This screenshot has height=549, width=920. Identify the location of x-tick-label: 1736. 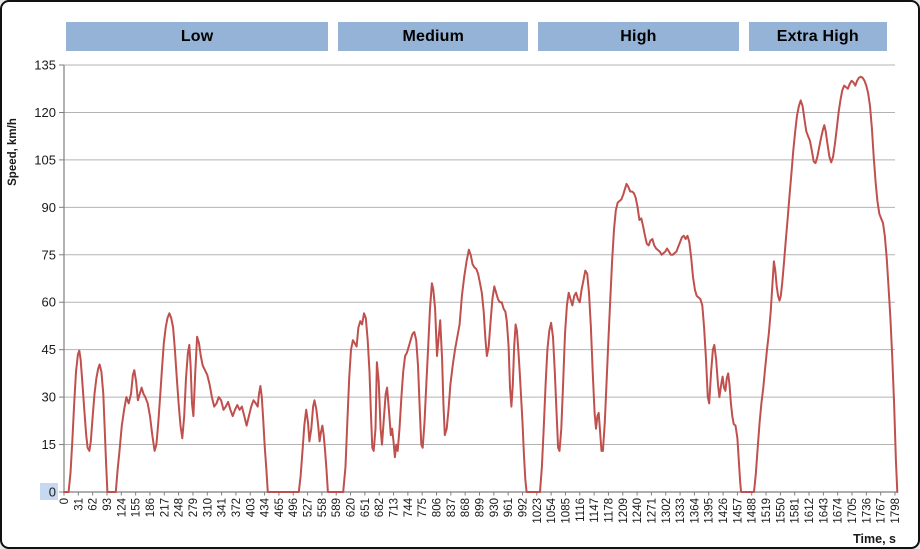
(867, 511).